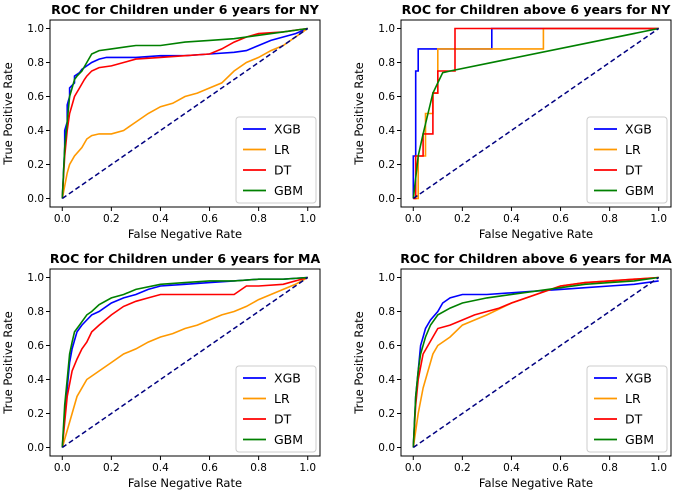 This screenshot has height=498, width=686. I want to click on chart-title: ROC for Children under 6 years for MA, so click(185, 258).